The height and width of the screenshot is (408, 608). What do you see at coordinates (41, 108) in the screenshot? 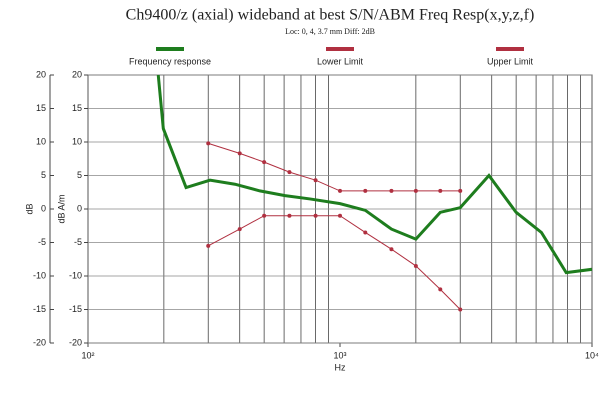
I see `y-tick-label: 15` at bounding box center [41, 108].